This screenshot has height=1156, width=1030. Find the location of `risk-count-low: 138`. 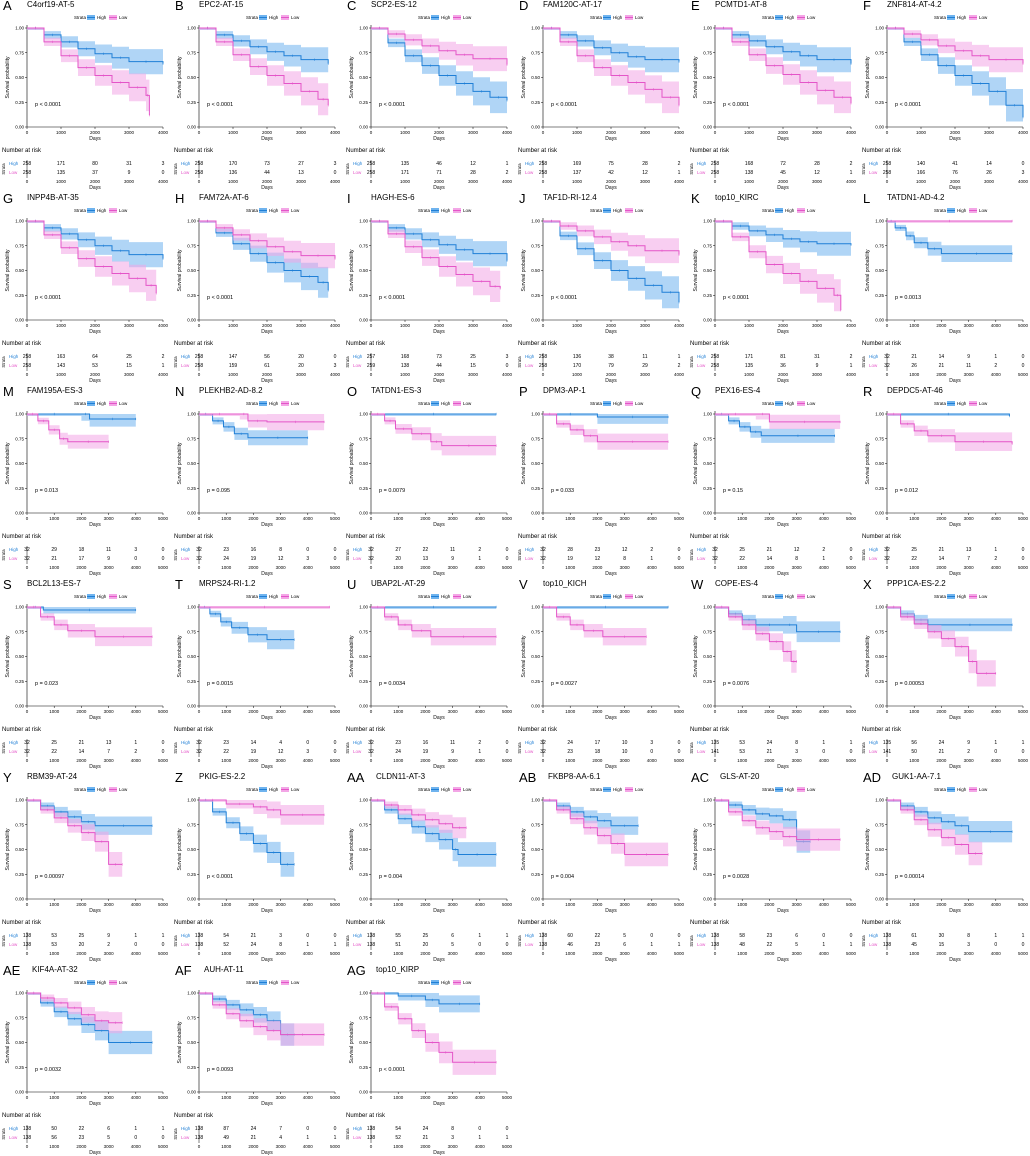

risk-count-low: 138 is located at coordinates (405, 366).